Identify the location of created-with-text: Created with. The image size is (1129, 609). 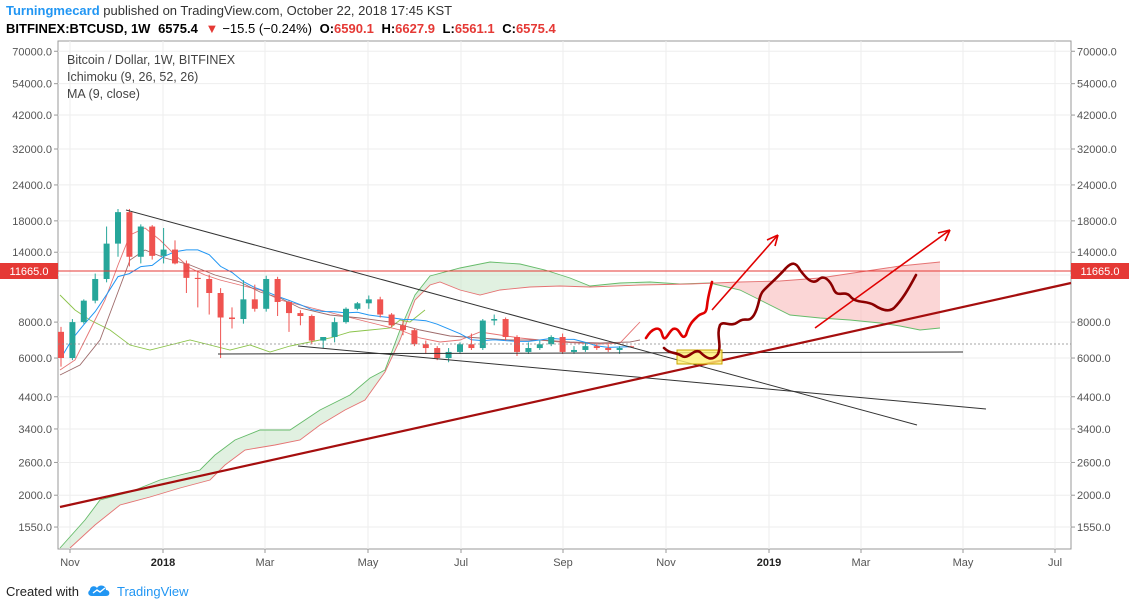
(42, 591).